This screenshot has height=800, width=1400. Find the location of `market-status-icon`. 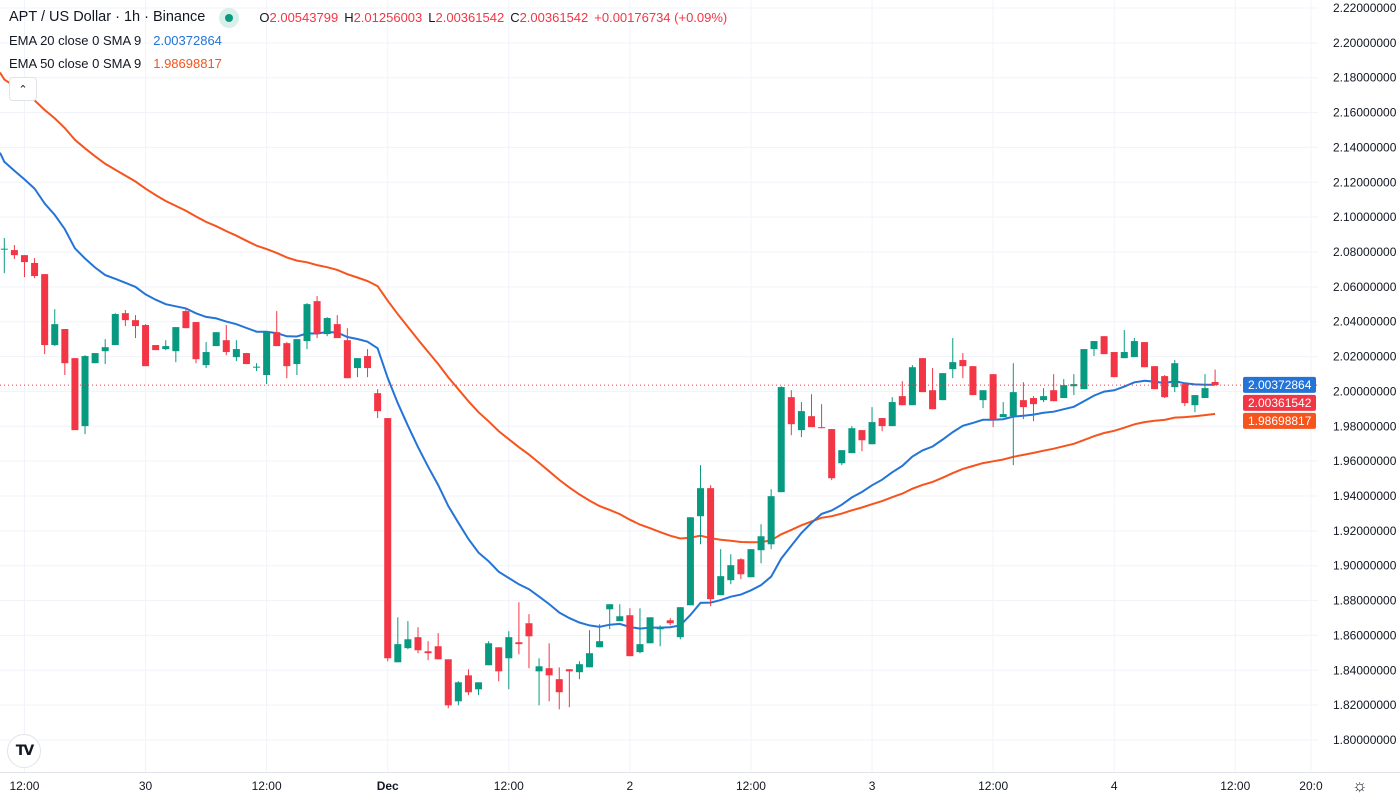

market-status-icon is located at coordinates (229, 17).